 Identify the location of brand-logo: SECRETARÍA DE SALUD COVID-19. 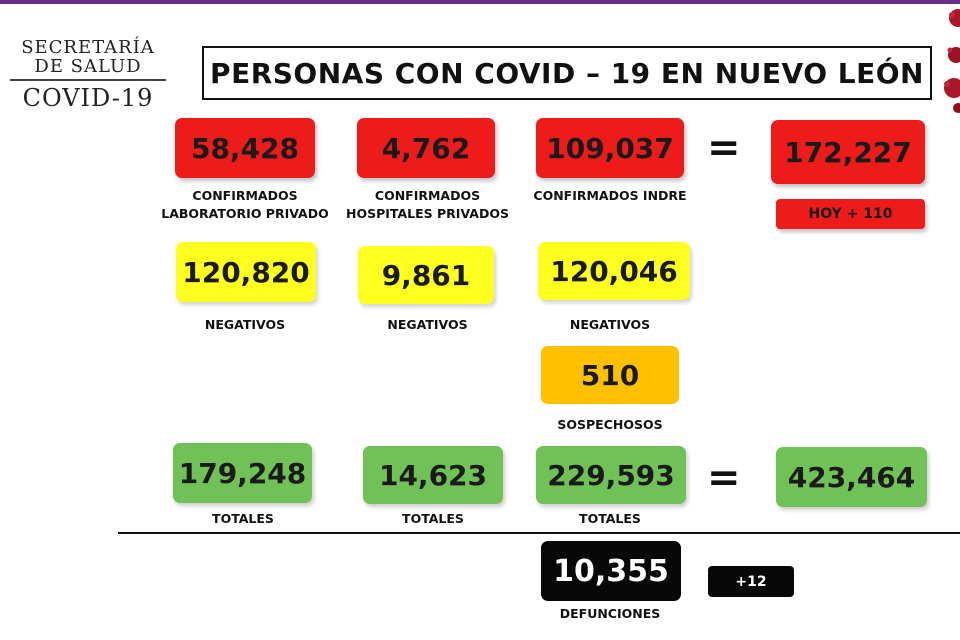
(88, 75).